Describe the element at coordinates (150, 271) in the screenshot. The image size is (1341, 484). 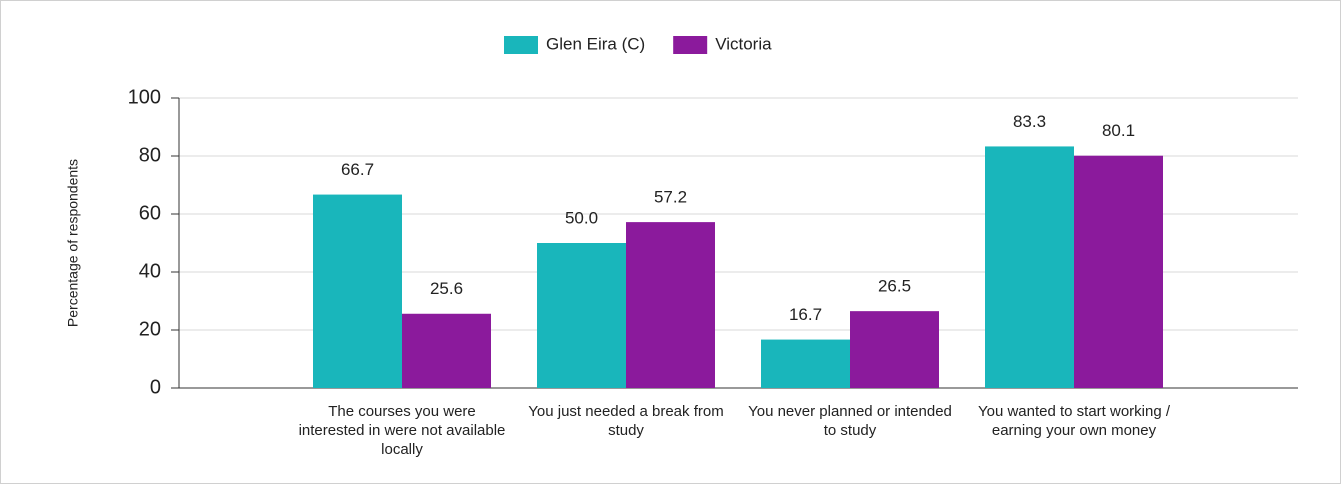
I see `y-tick-label: 40` at that location.